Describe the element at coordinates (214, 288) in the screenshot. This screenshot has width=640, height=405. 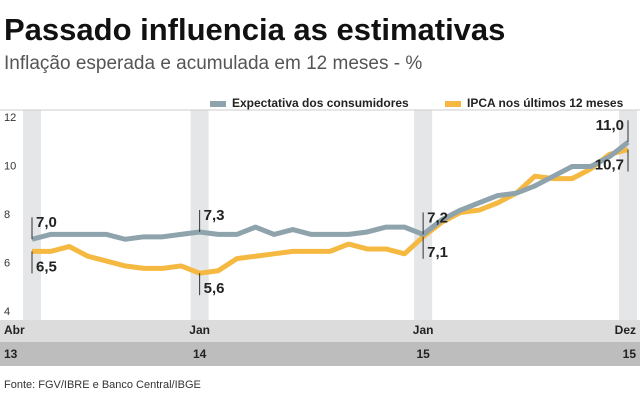
I see `value-label: 5,6` at that location.